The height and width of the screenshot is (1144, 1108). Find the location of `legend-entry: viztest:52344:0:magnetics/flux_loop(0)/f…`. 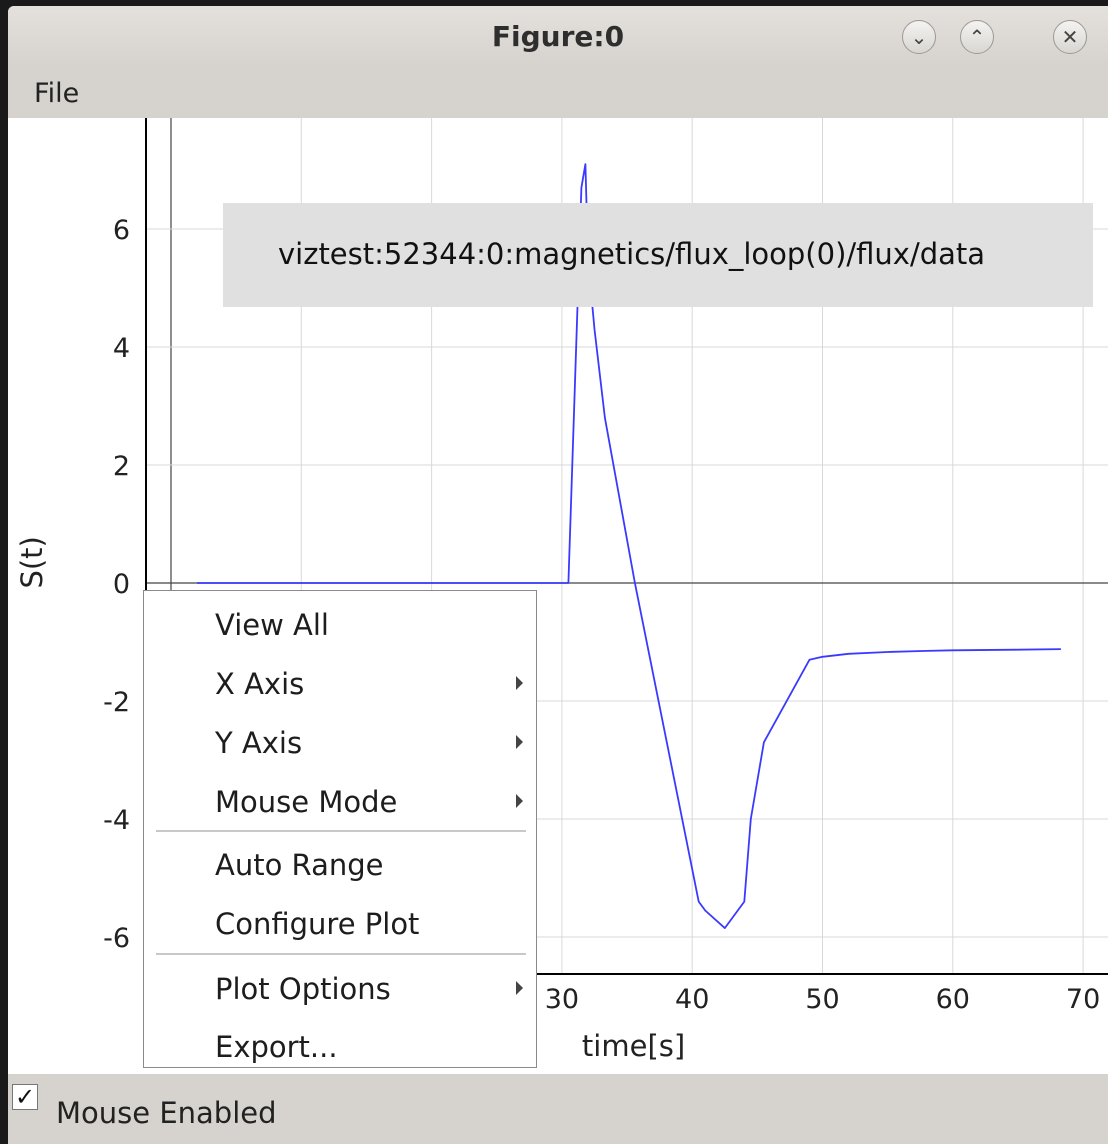

legend-entry: viztest:52344:0:magnetics/flux_loop(0)/f… is located at coordinates (632, 254).